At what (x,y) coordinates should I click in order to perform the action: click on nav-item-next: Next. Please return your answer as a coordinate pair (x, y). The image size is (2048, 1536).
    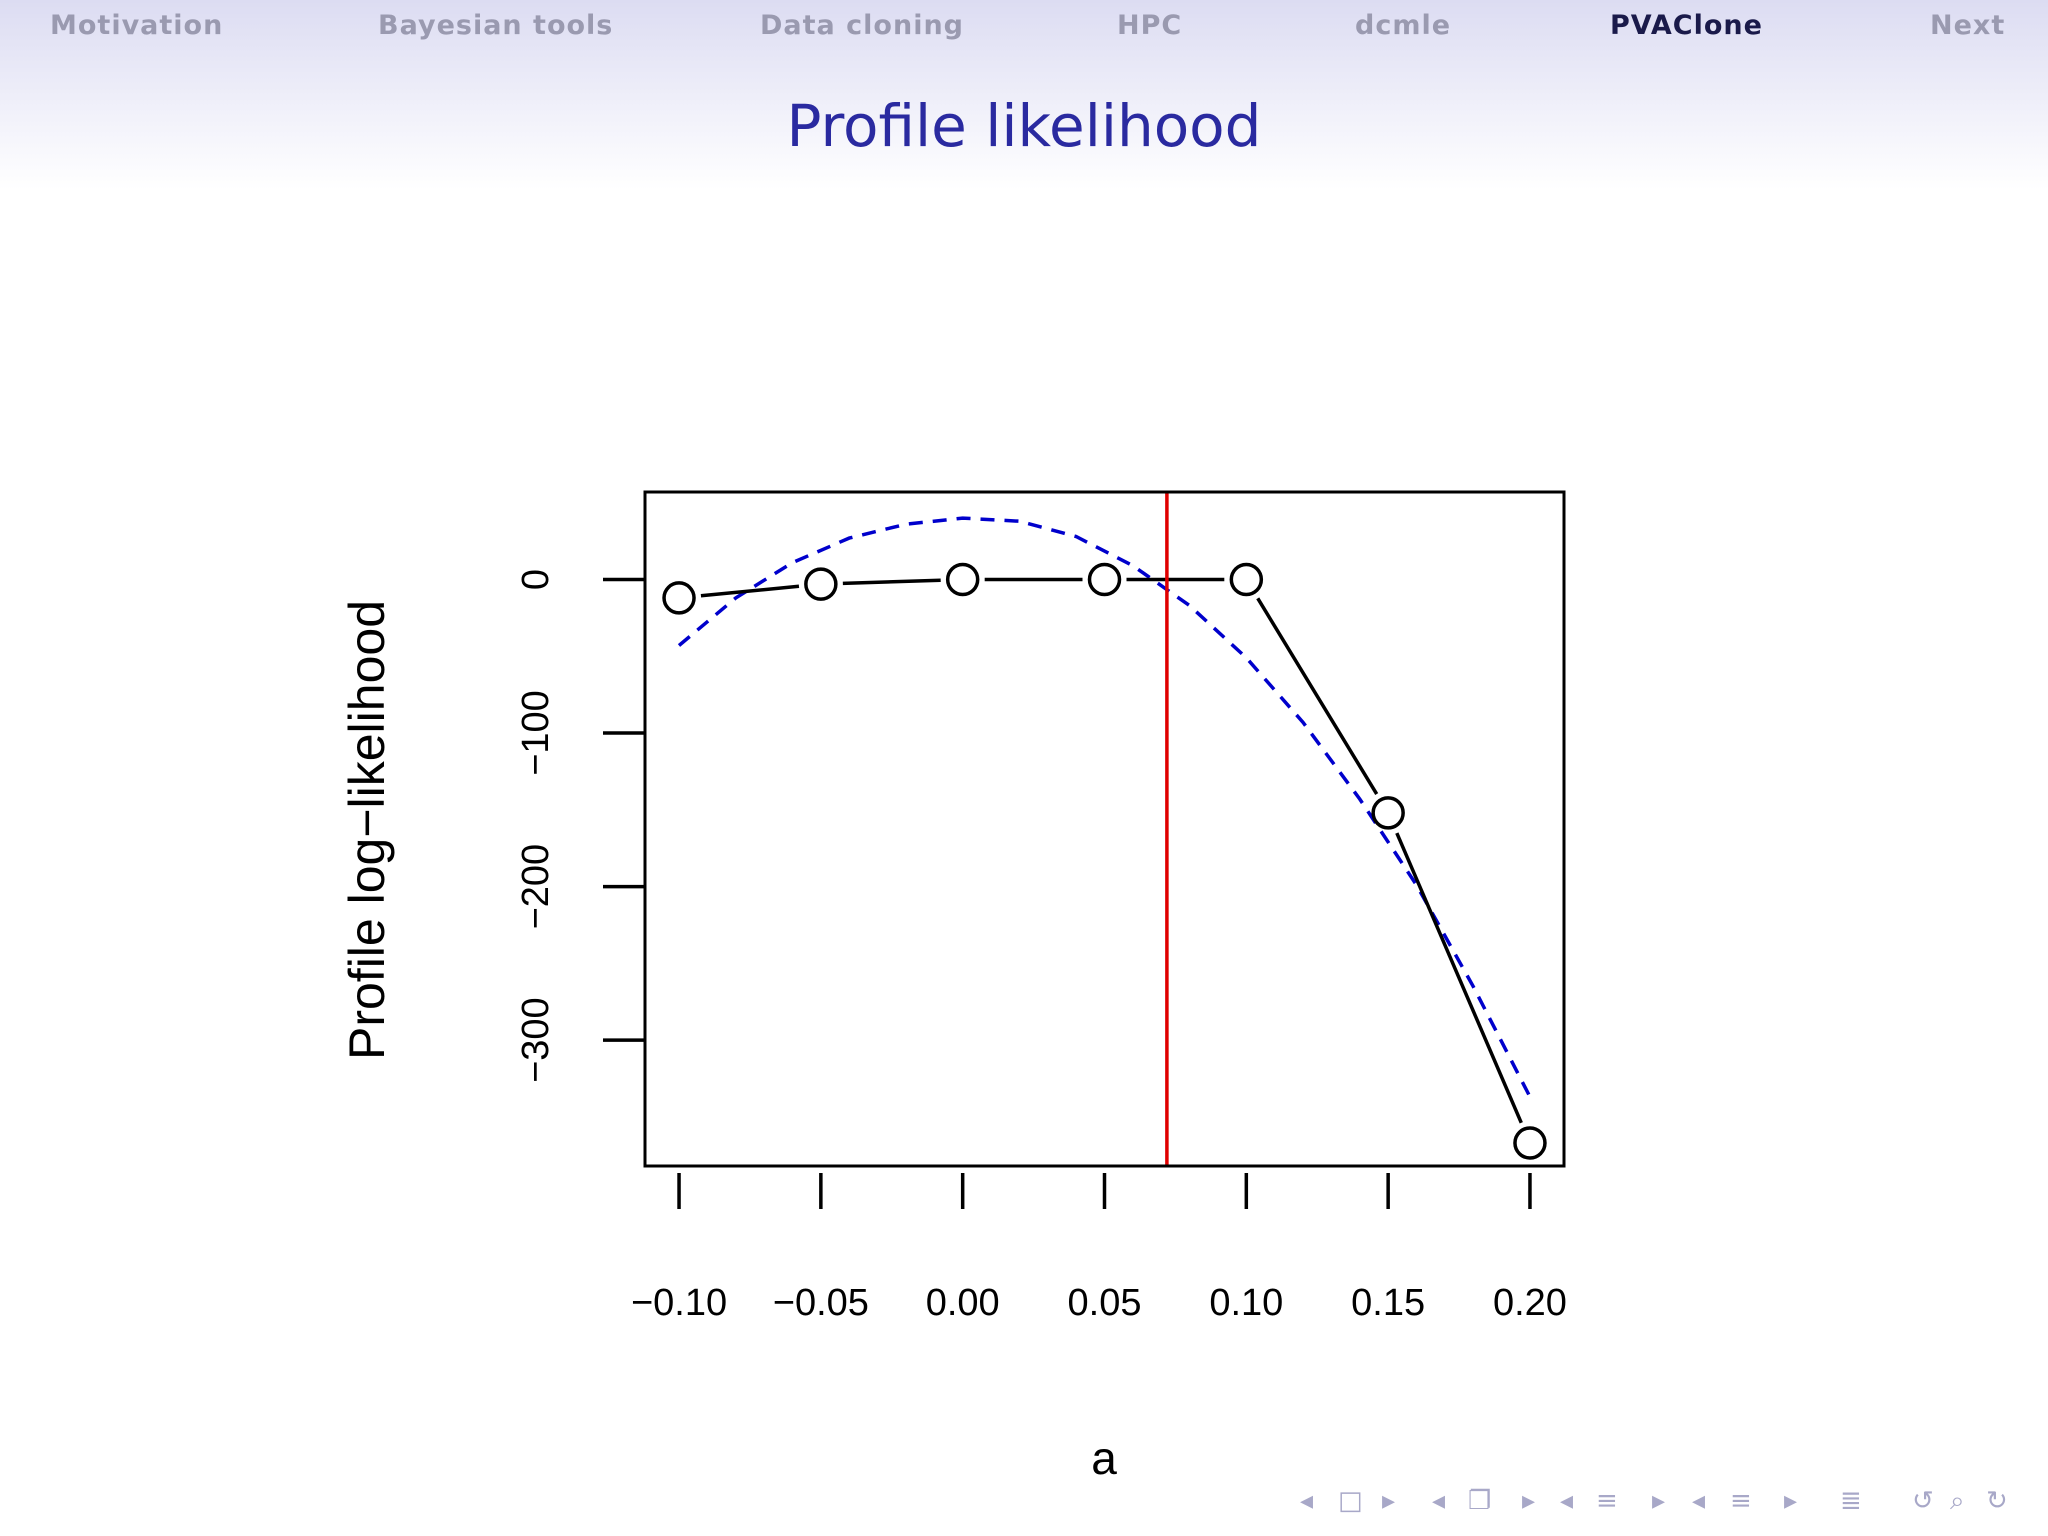
    Looking at the image, I should click on (1968, 25).